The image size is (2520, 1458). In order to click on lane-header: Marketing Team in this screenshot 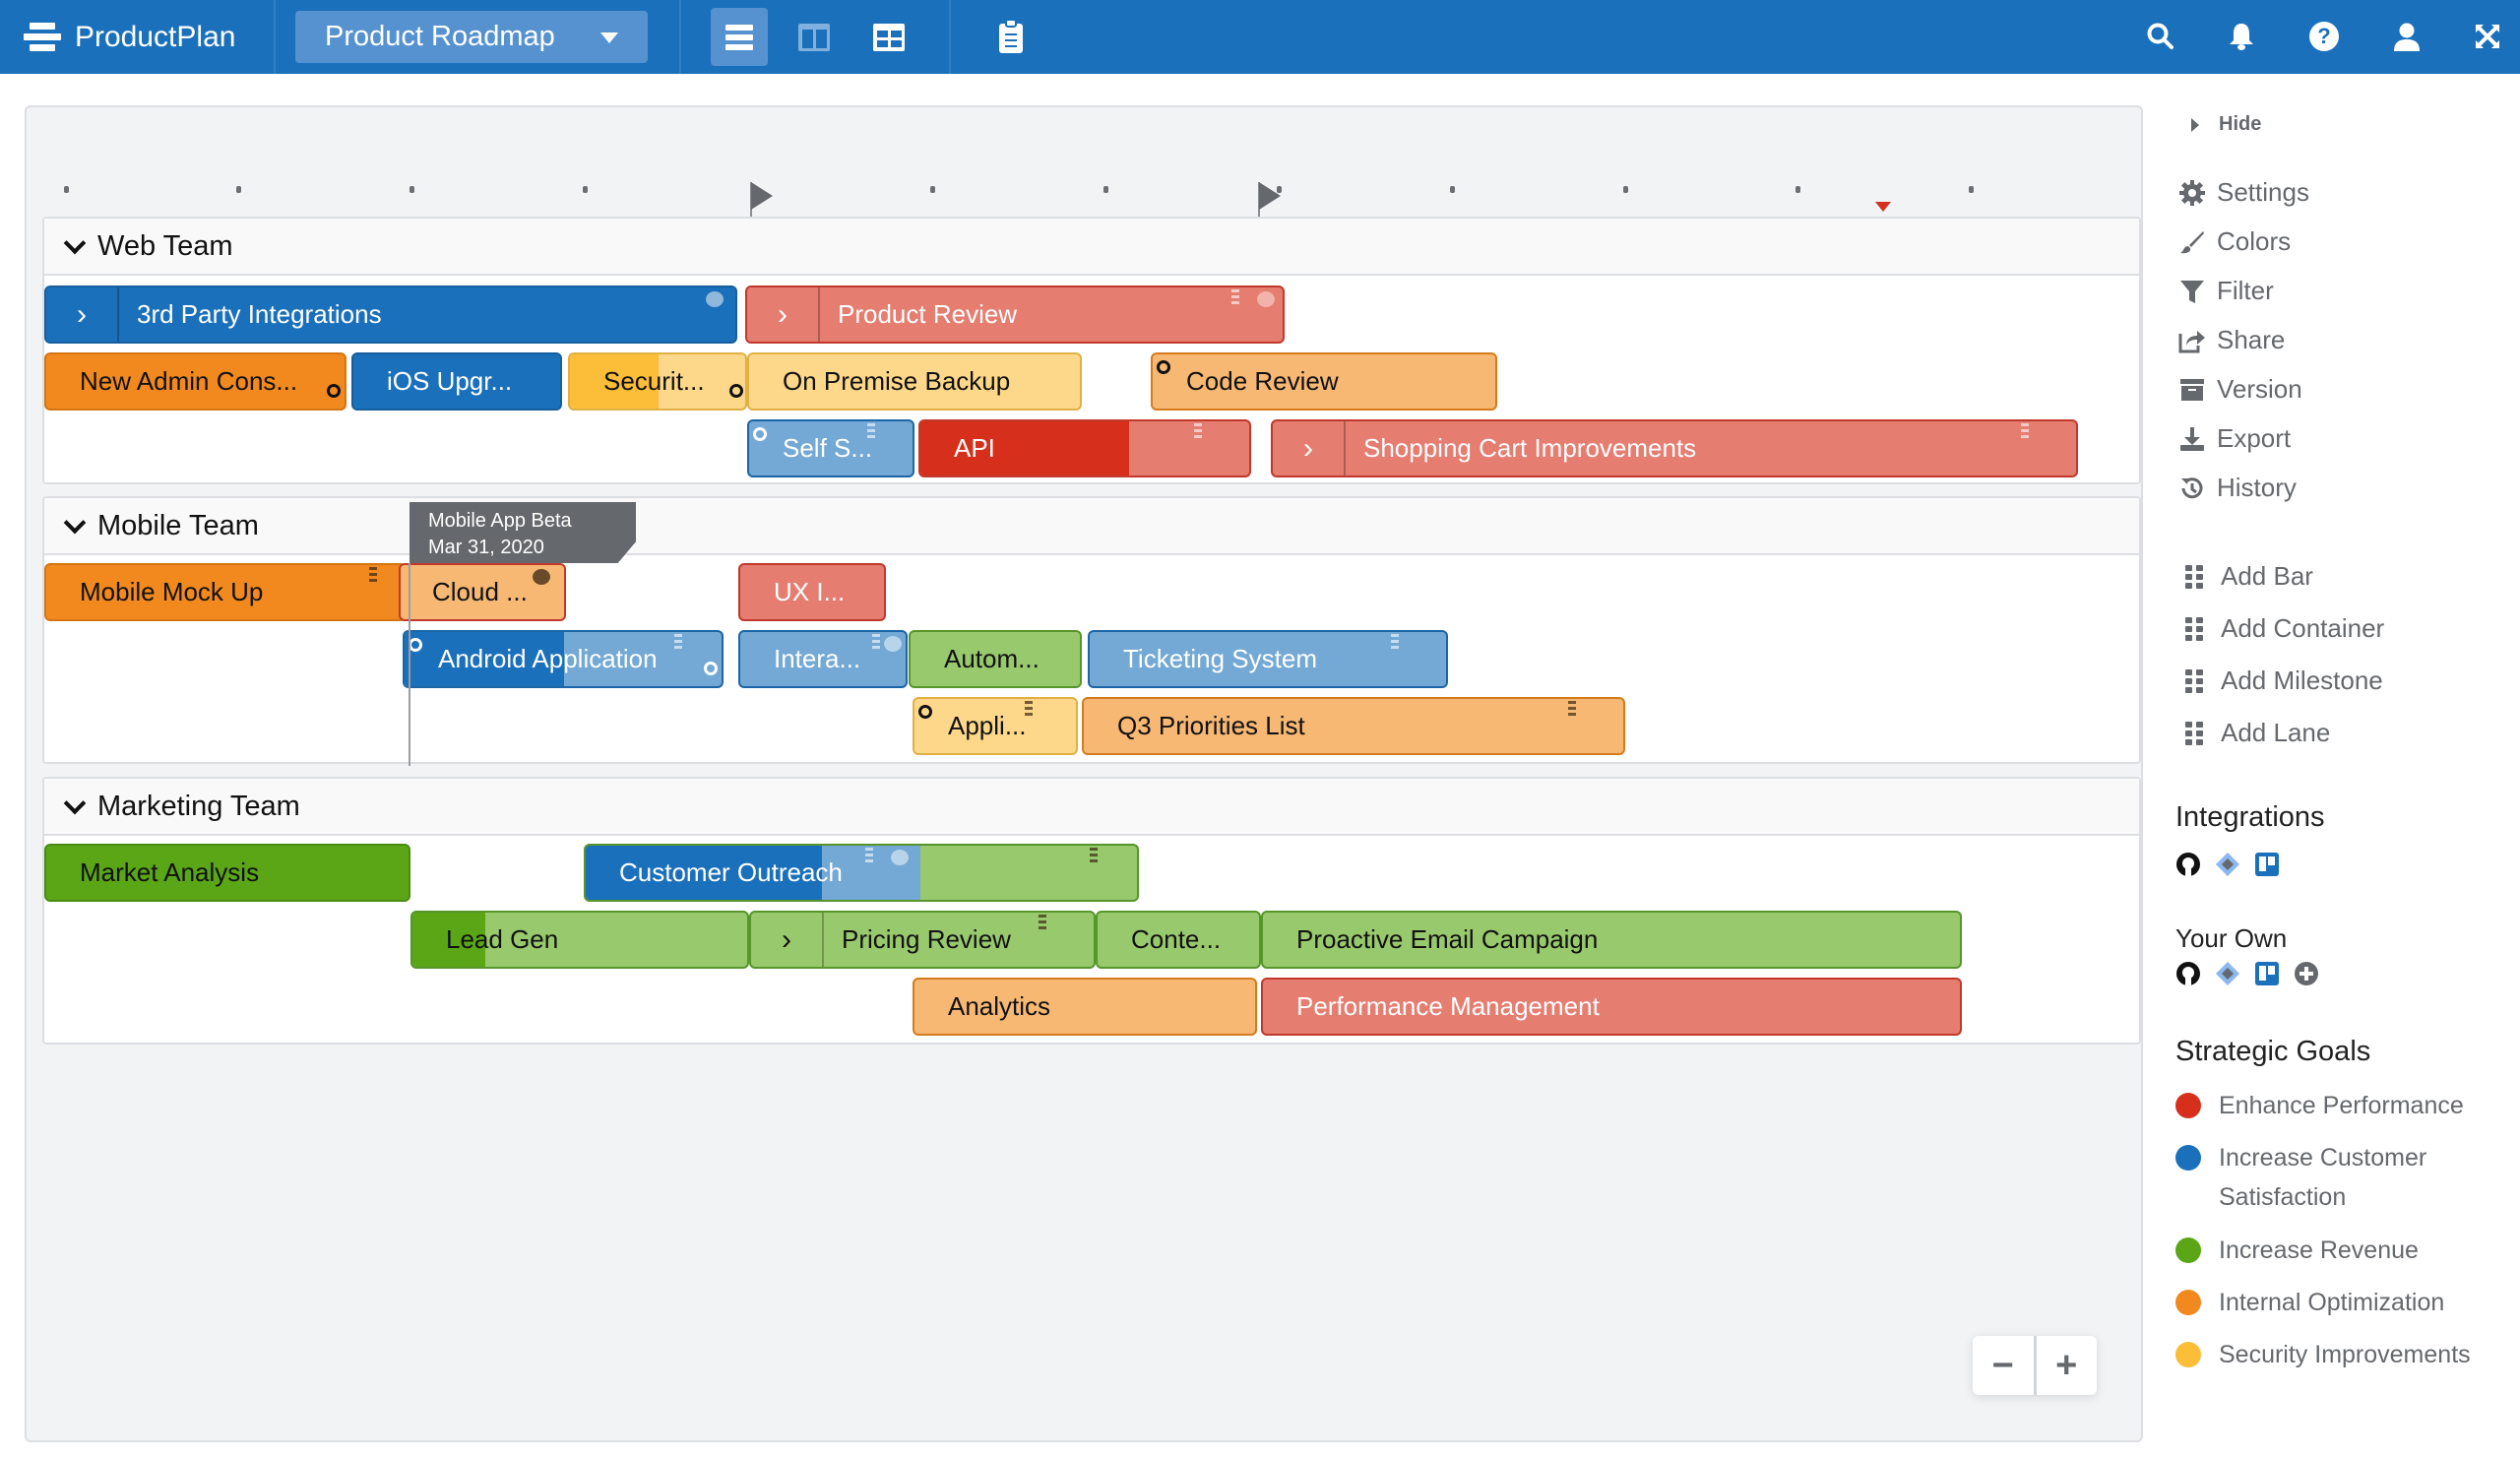, I will do `click(1091, 807)`.